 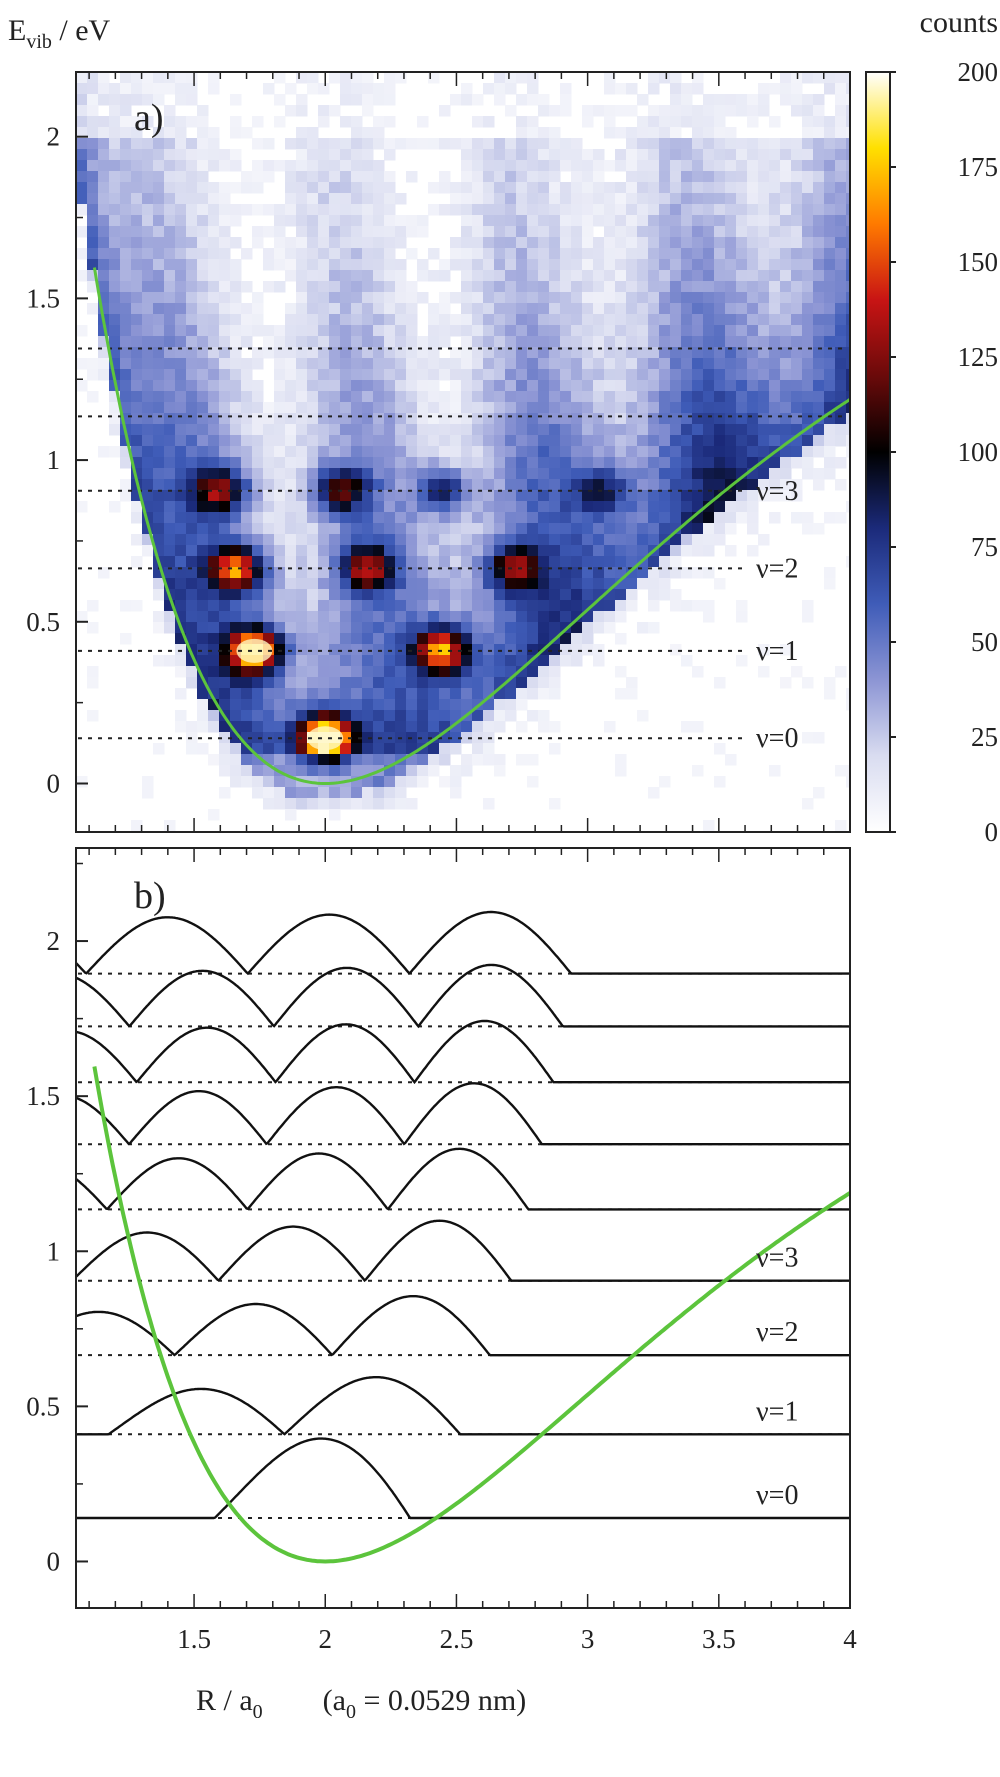 I want to click on colorbar-tick-label: 0, so click(x=992, y=832).